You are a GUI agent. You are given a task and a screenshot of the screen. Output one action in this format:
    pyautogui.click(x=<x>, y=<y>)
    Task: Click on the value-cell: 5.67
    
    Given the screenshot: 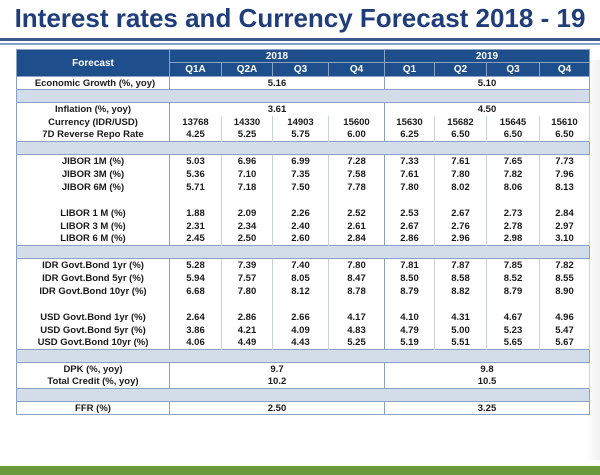 What is the action you would take?
    pyautogui.click(x=564, y=343)
    